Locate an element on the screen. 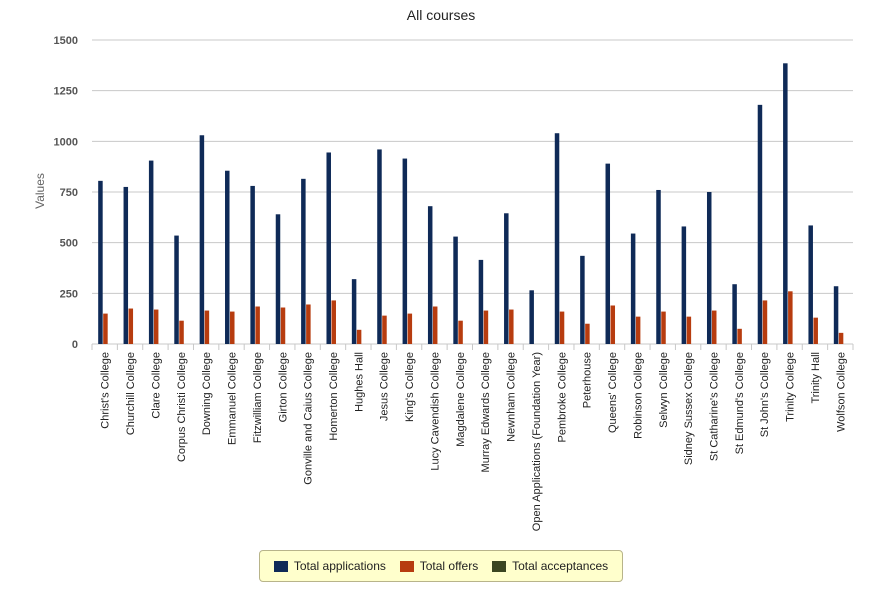 Image resolution: width=879 pixels, height=602 pixels. x-tick-label: Clare College is located at coordinates (156, 385).